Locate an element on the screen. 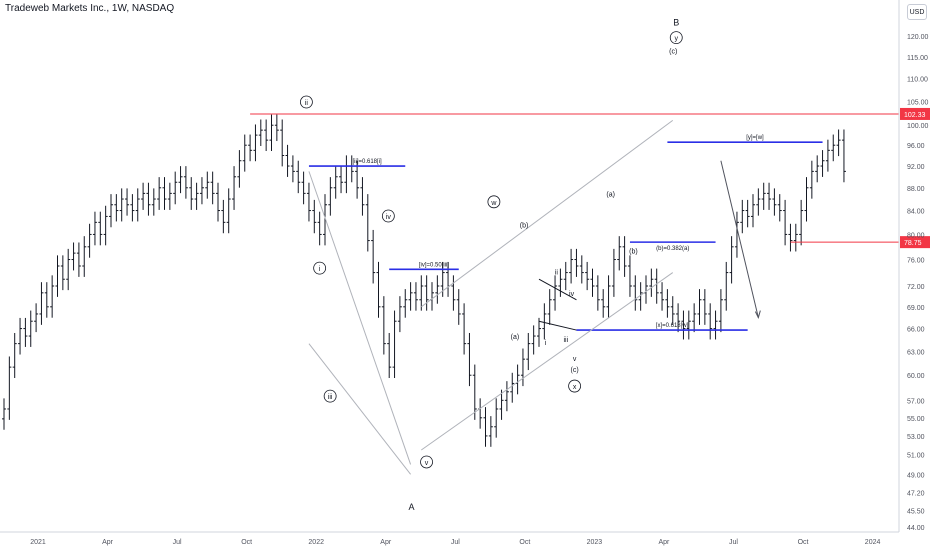 The image size is (932, 555). wave-y-label: y is located at coordinates (677, 39).